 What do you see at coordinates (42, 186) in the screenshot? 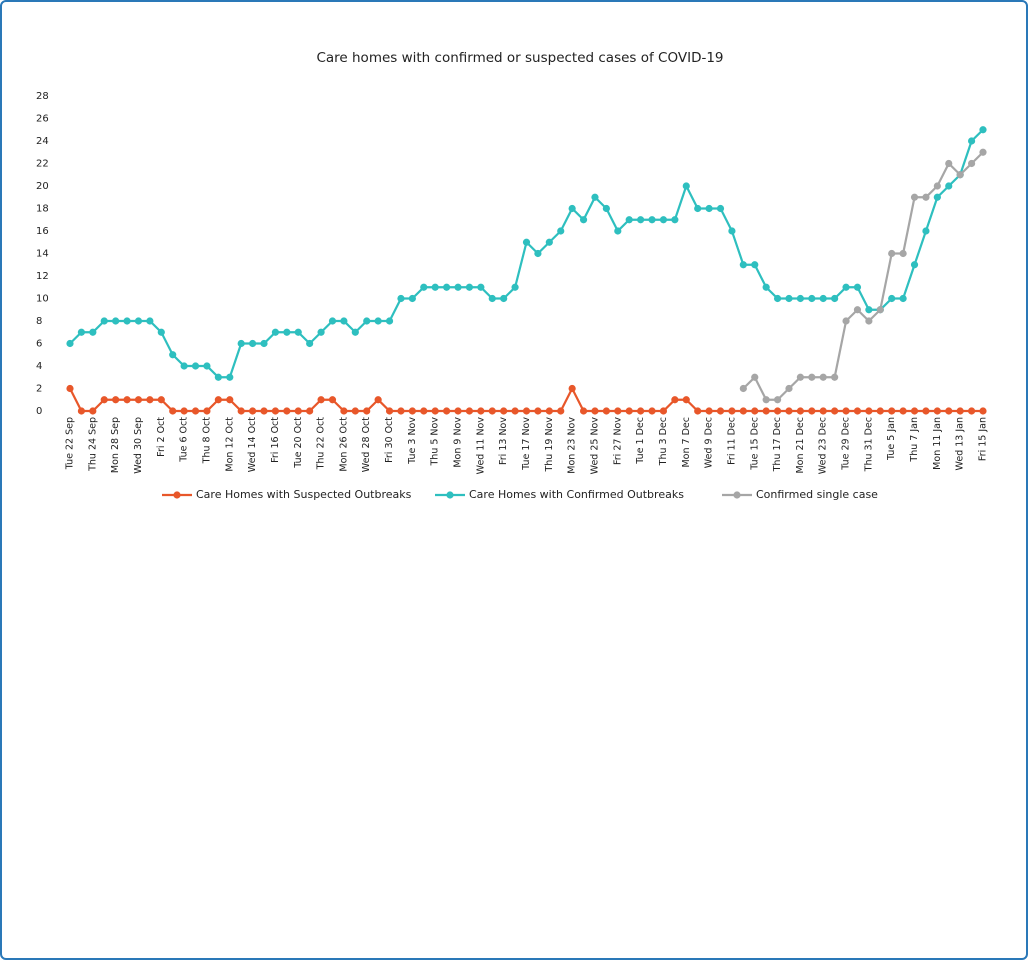
I see `y-tick-label: 20` at bounding box center [42, 186].